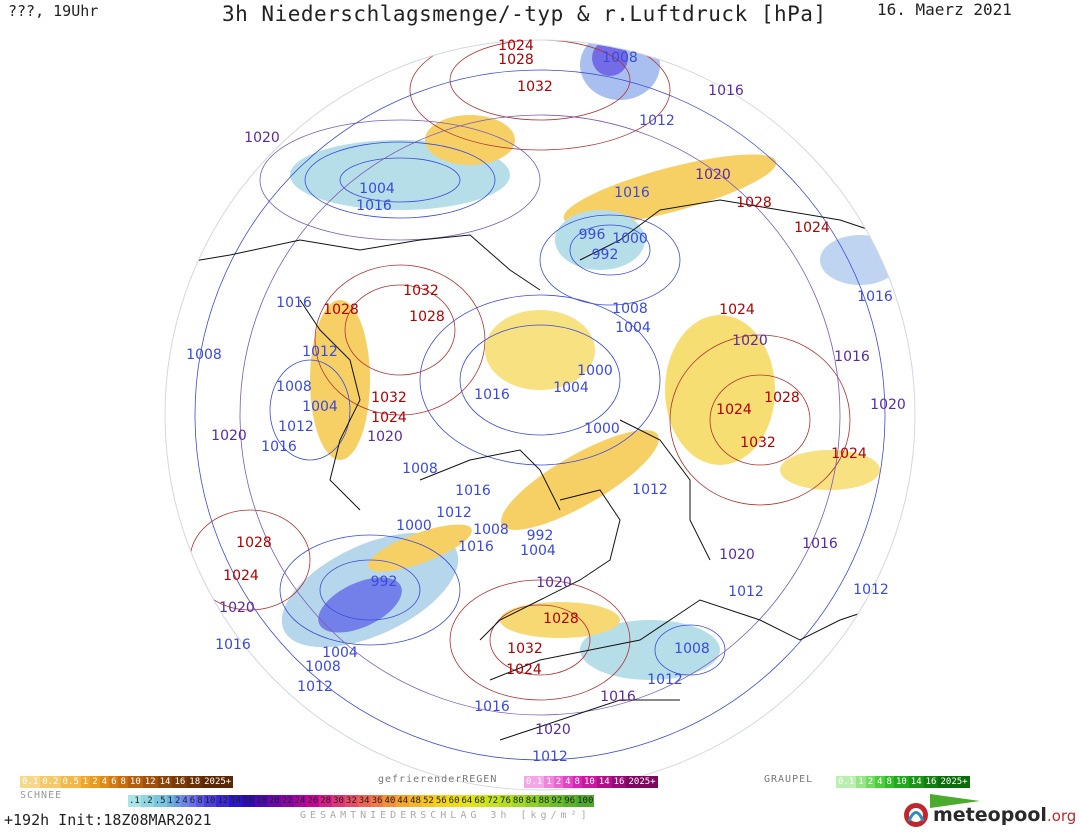  Describe the element at coordinates (41, 795) in the screenshot. I see `snow-label: SCHNEE` at that location.